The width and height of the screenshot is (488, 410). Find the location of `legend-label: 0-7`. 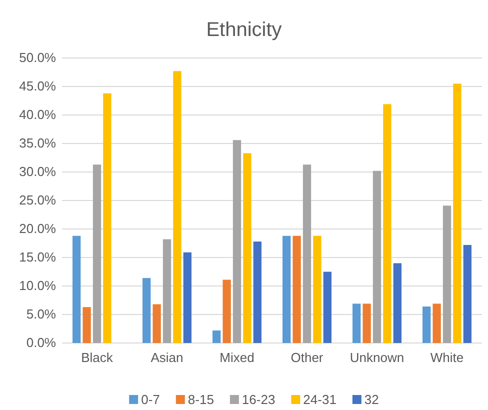

legend-label: 0-7 is located at coordinates (150, 399).